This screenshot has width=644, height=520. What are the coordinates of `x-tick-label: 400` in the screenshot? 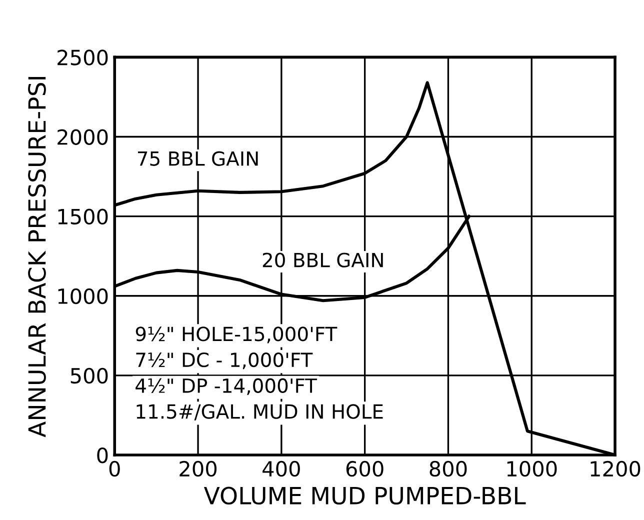 It's located at (281, 468).